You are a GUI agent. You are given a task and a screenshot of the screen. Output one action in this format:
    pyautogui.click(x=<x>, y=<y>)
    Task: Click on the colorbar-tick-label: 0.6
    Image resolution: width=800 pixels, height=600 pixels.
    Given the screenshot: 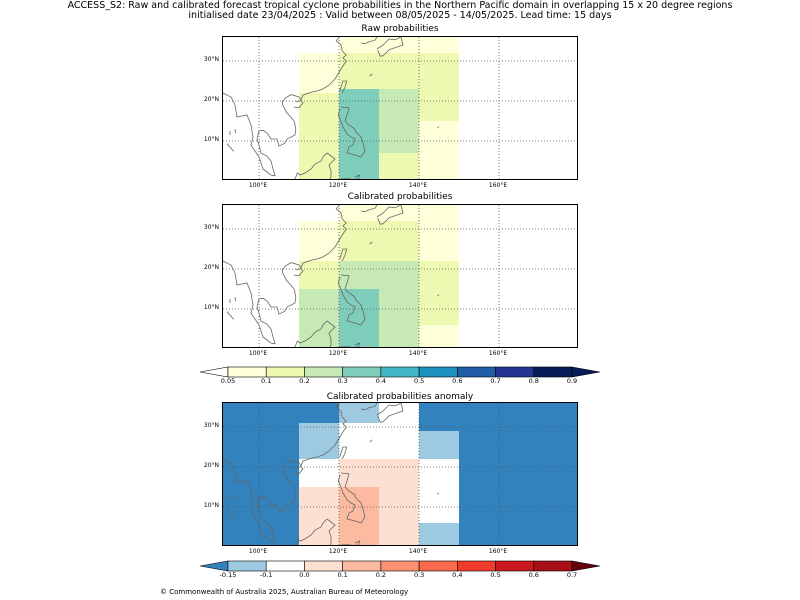 What is the action you would take?
    pyautogui.click(x=533, y=575)
    